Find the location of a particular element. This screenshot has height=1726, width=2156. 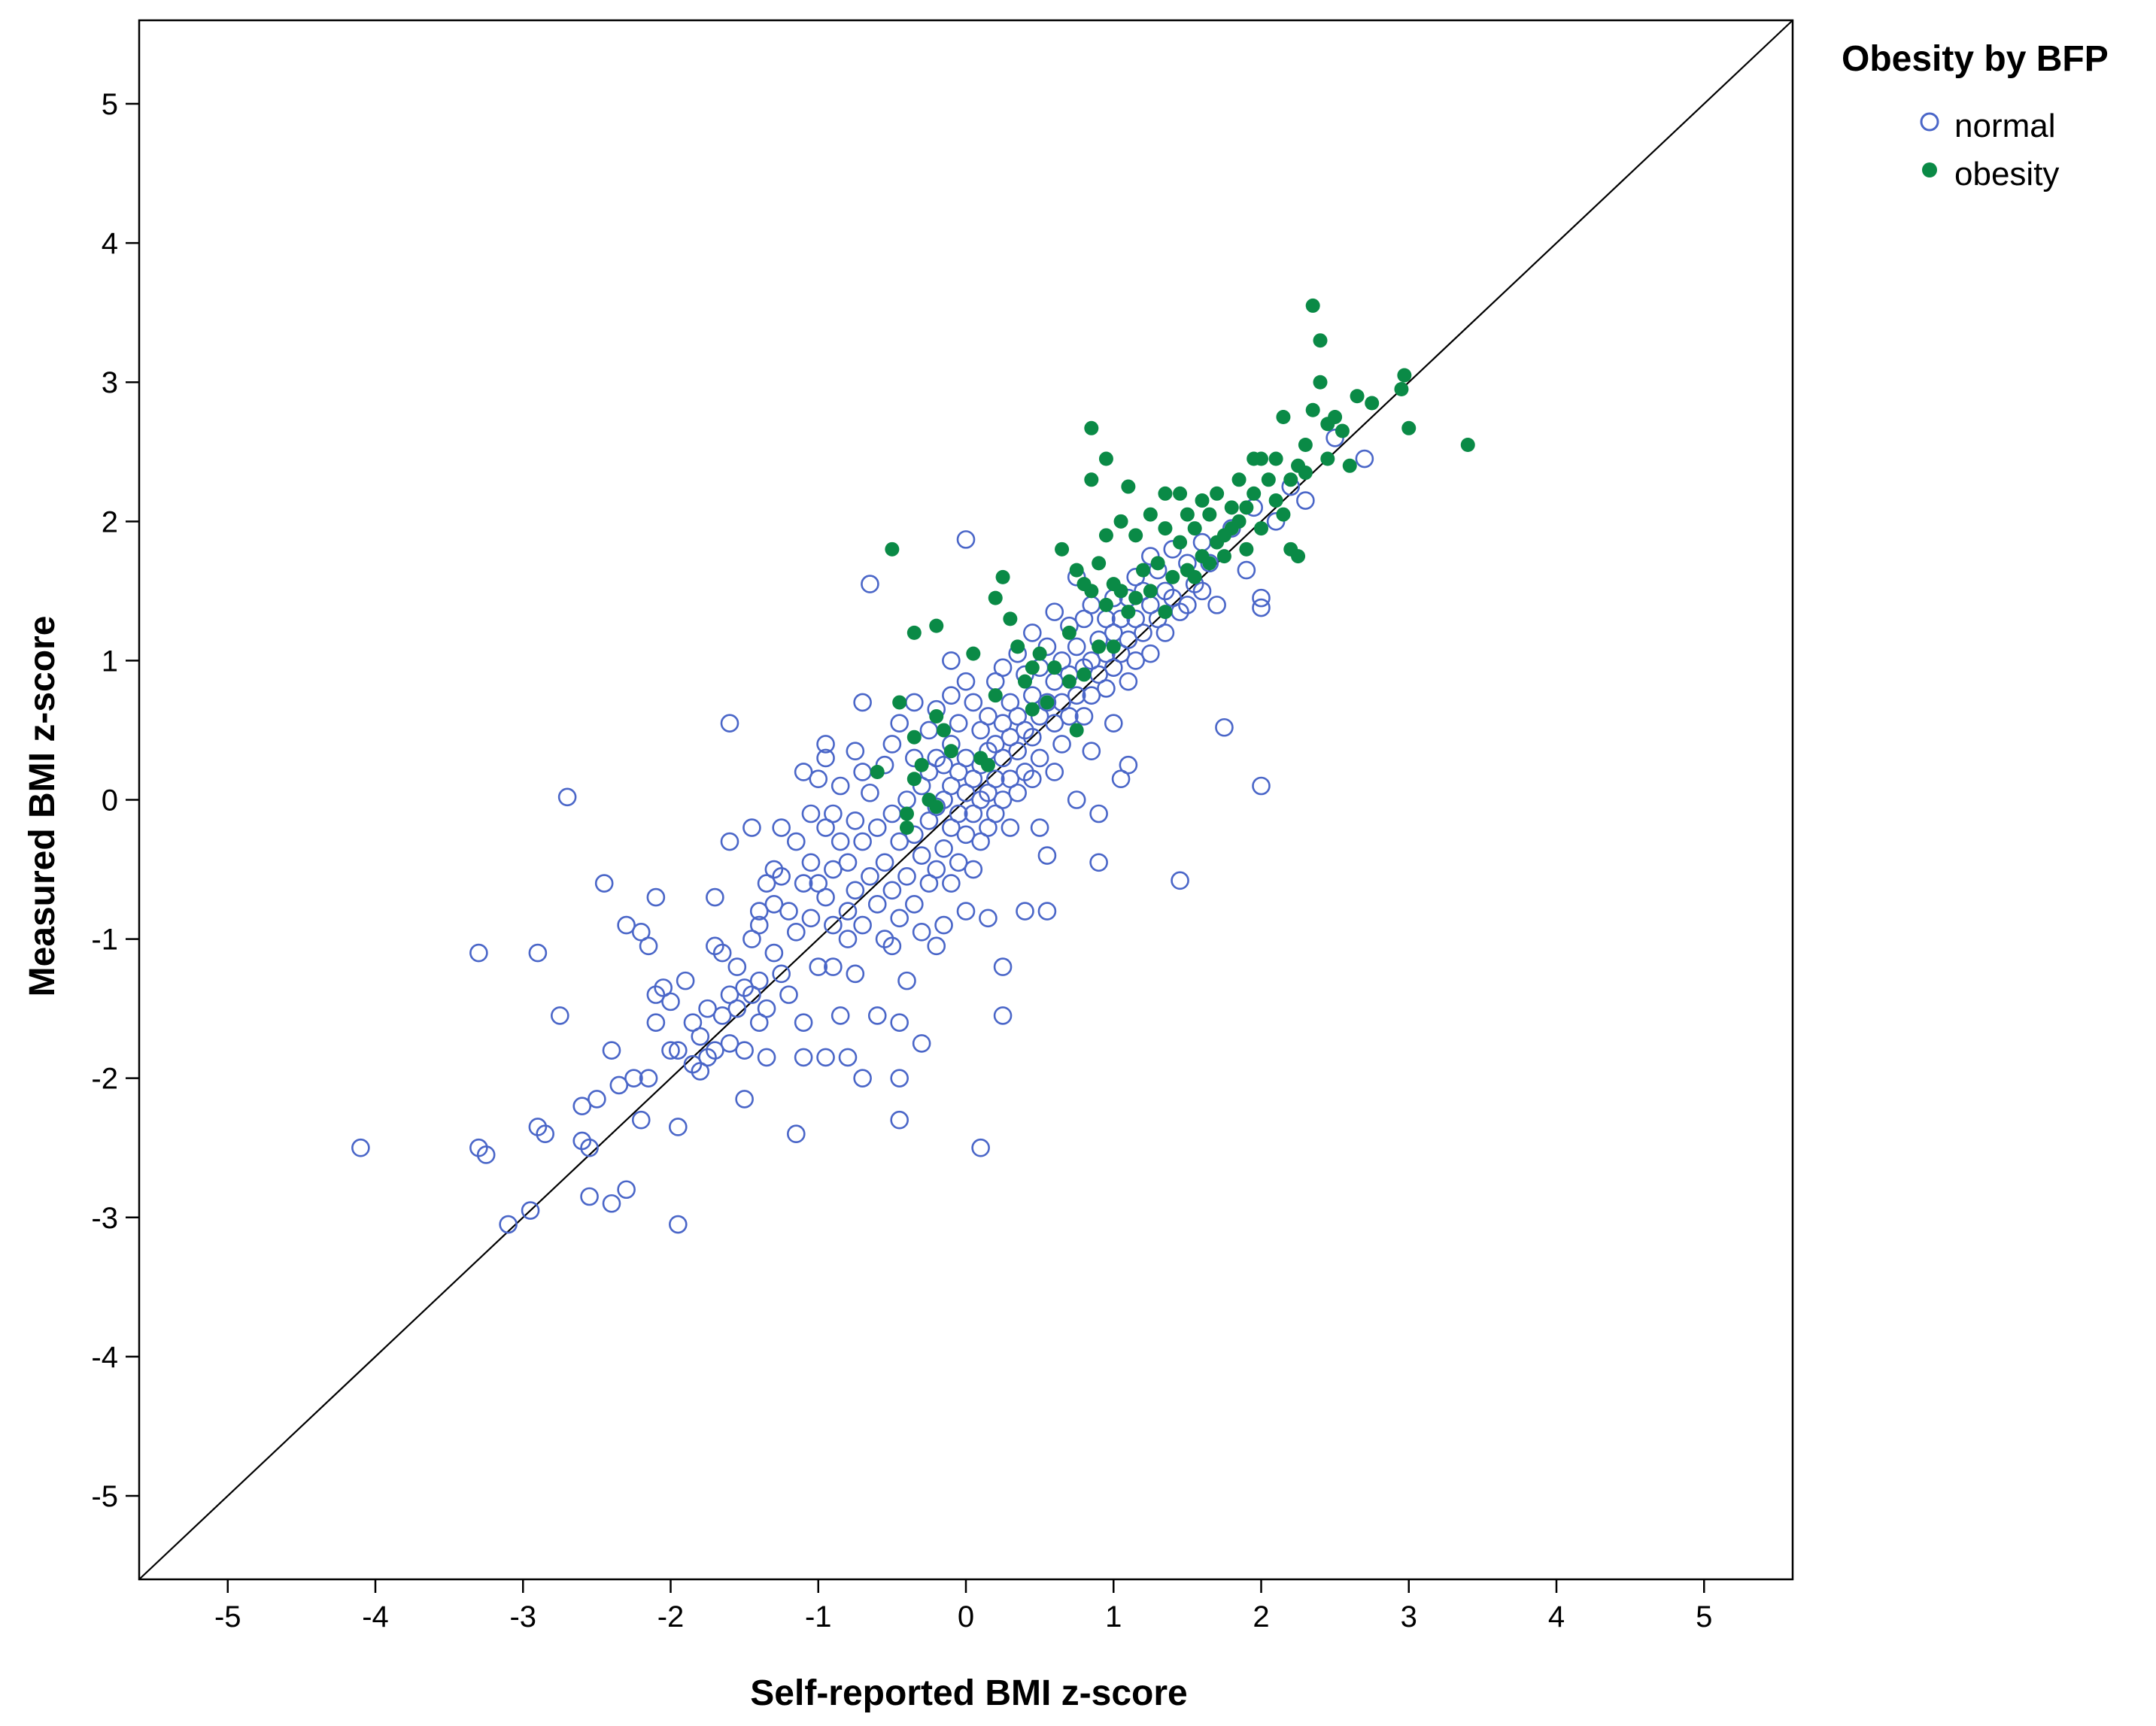

x-tick-label: 2 is located at coordinates (1261, 1616).